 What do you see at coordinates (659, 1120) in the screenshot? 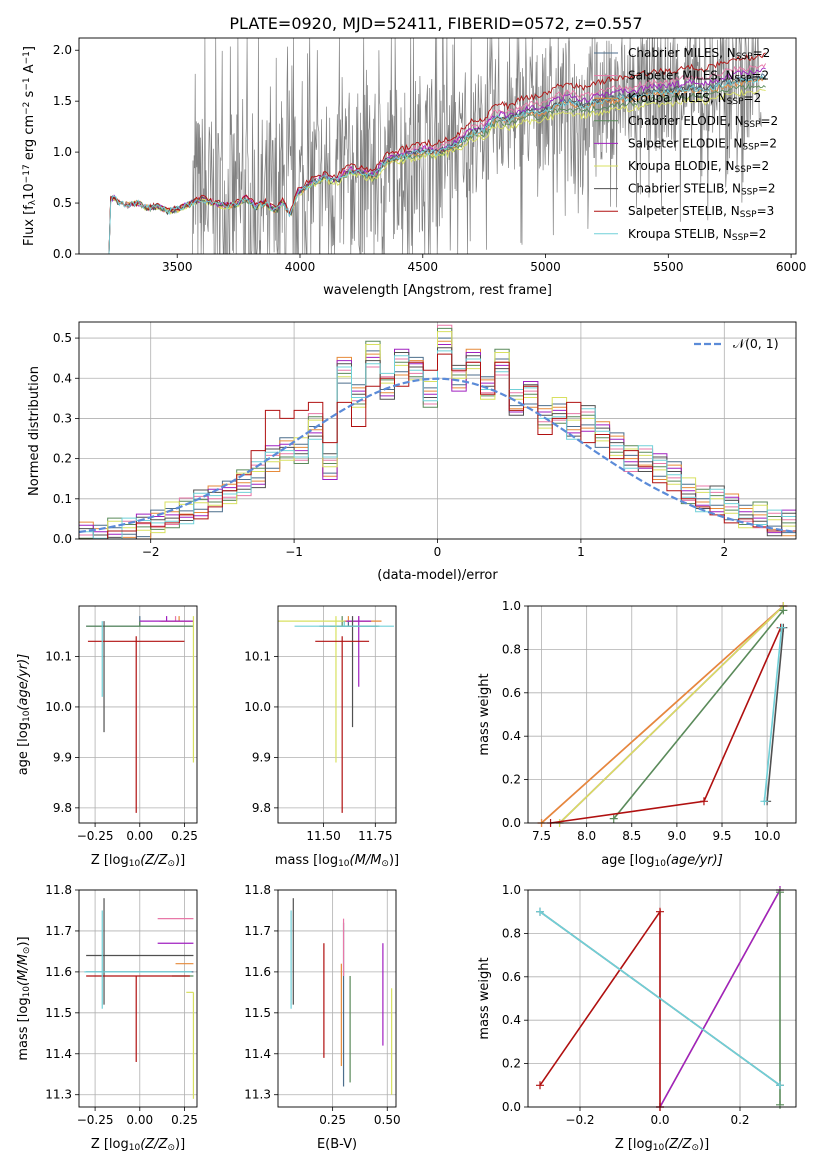
I see `x-tick-label: 0.0` at bounding box center [659, 1120].